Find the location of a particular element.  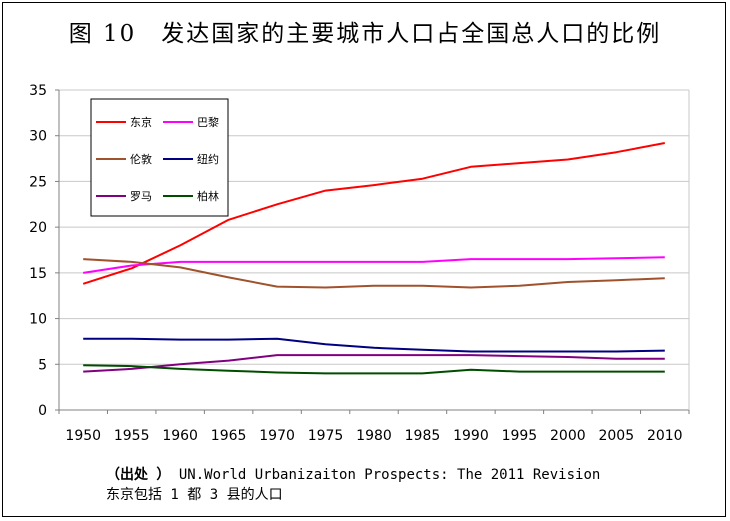

x-tick-label: 1955 is located at coordinates (132, 436).